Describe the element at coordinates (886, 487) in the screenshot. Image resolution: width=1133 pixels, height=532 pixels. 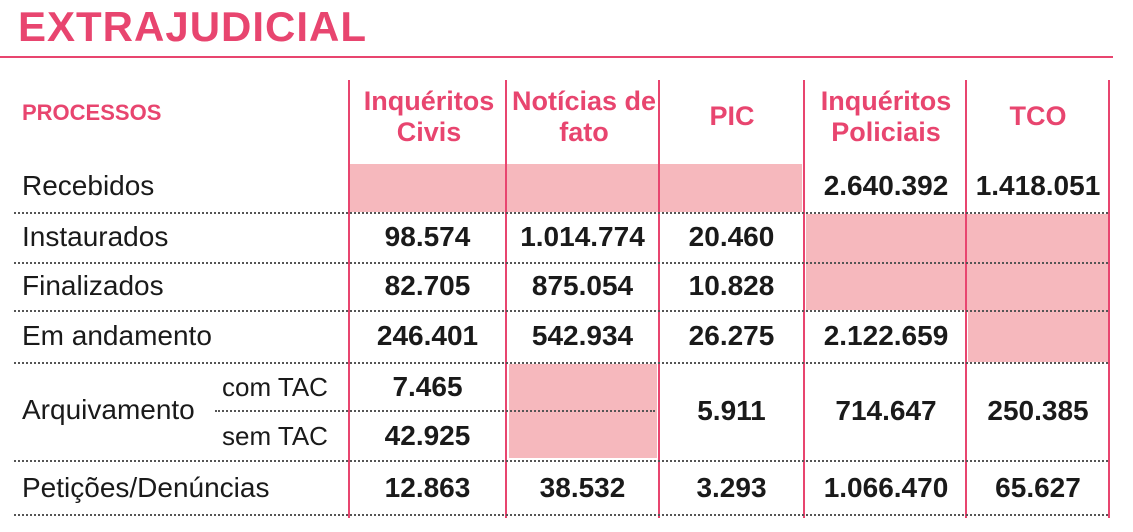
I see `cell-peticoes-inq-policiais: 1.066.470` at that location.